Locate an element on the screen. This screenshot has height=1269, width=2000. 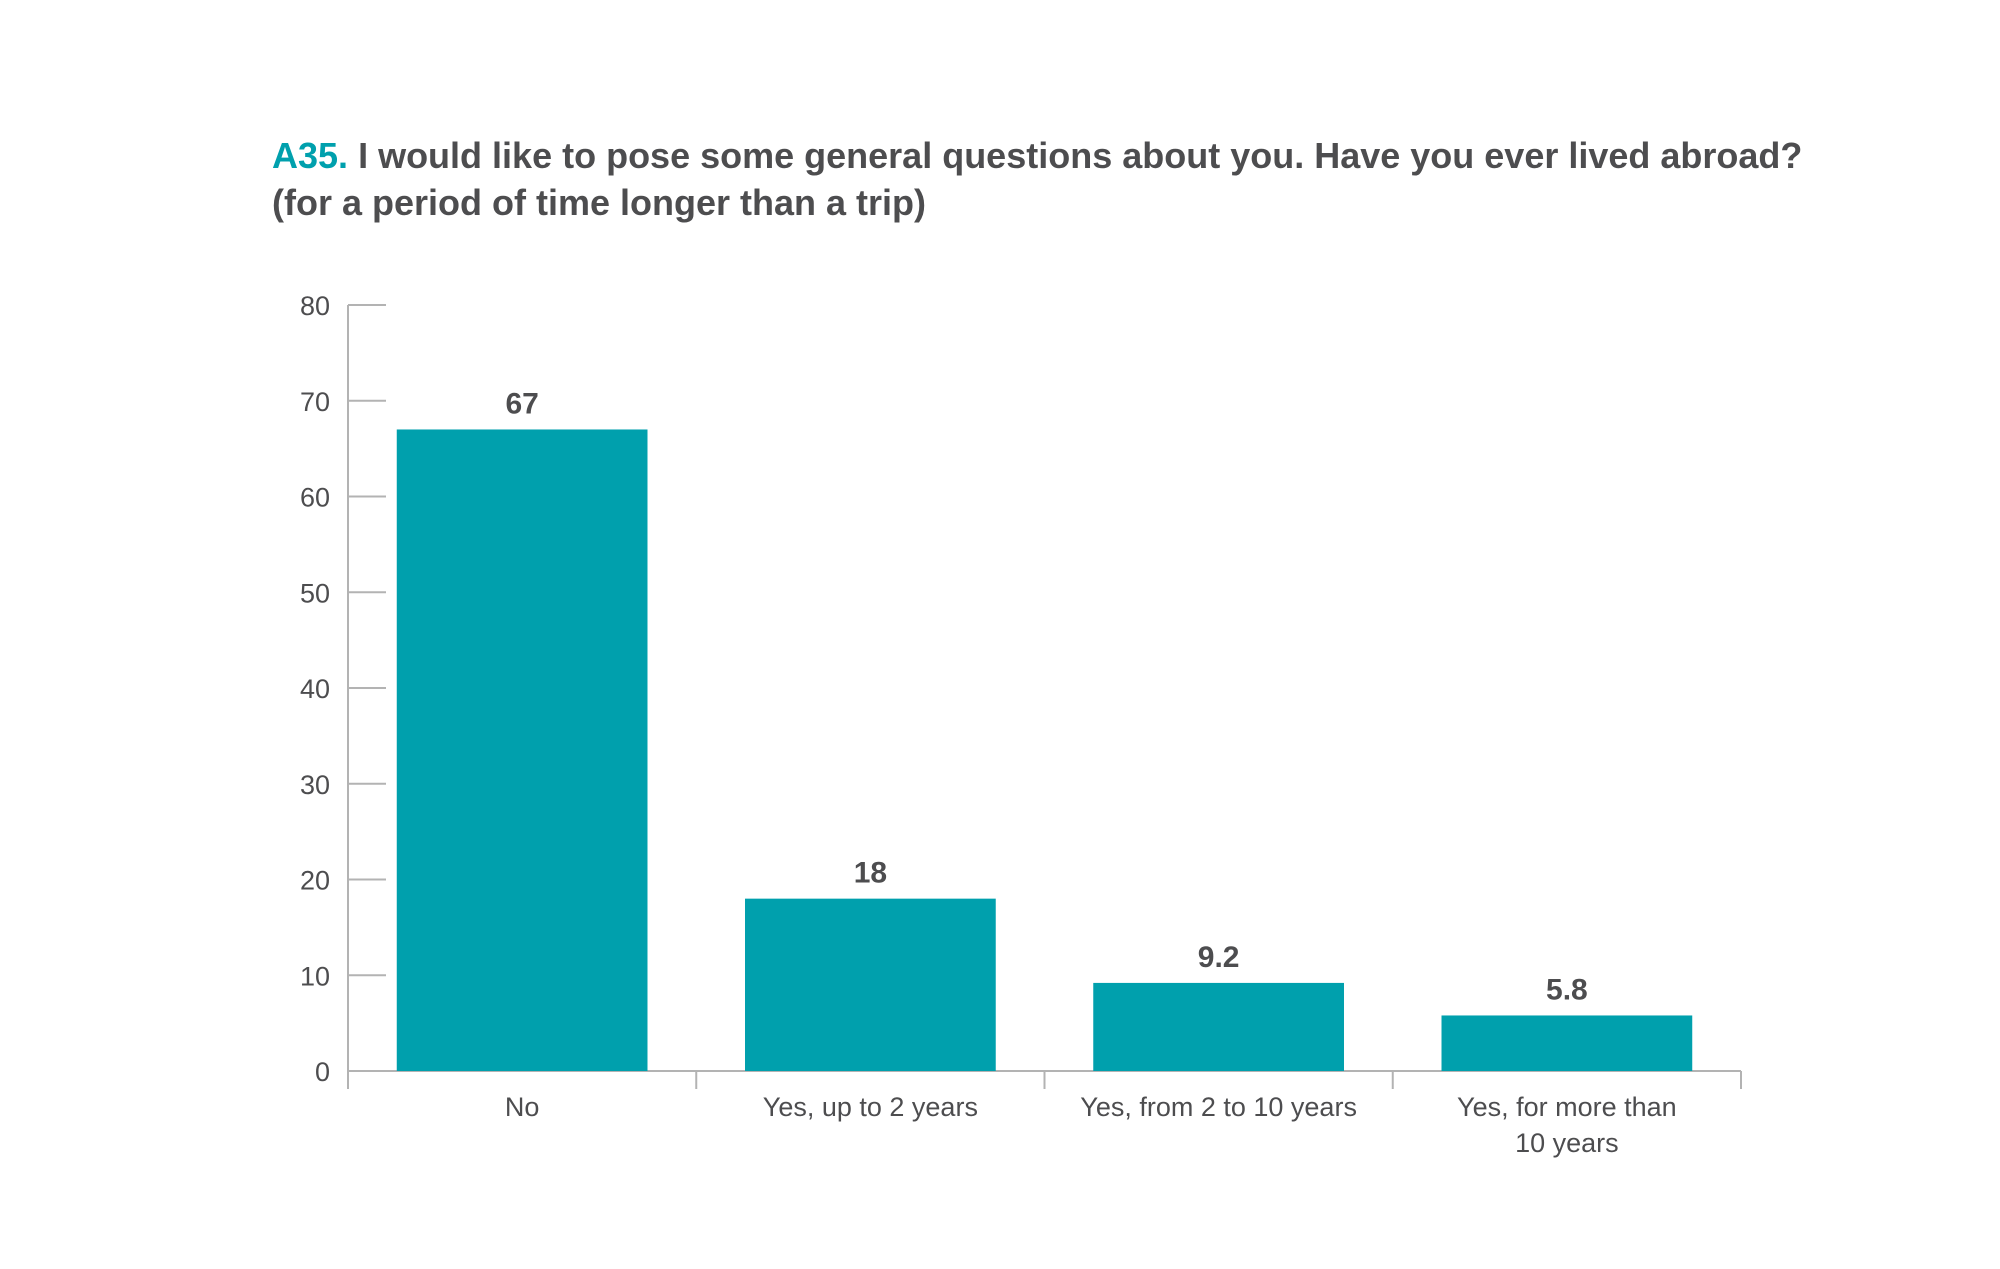
y-tick-label: 10 is located at coordinates (315, 976).